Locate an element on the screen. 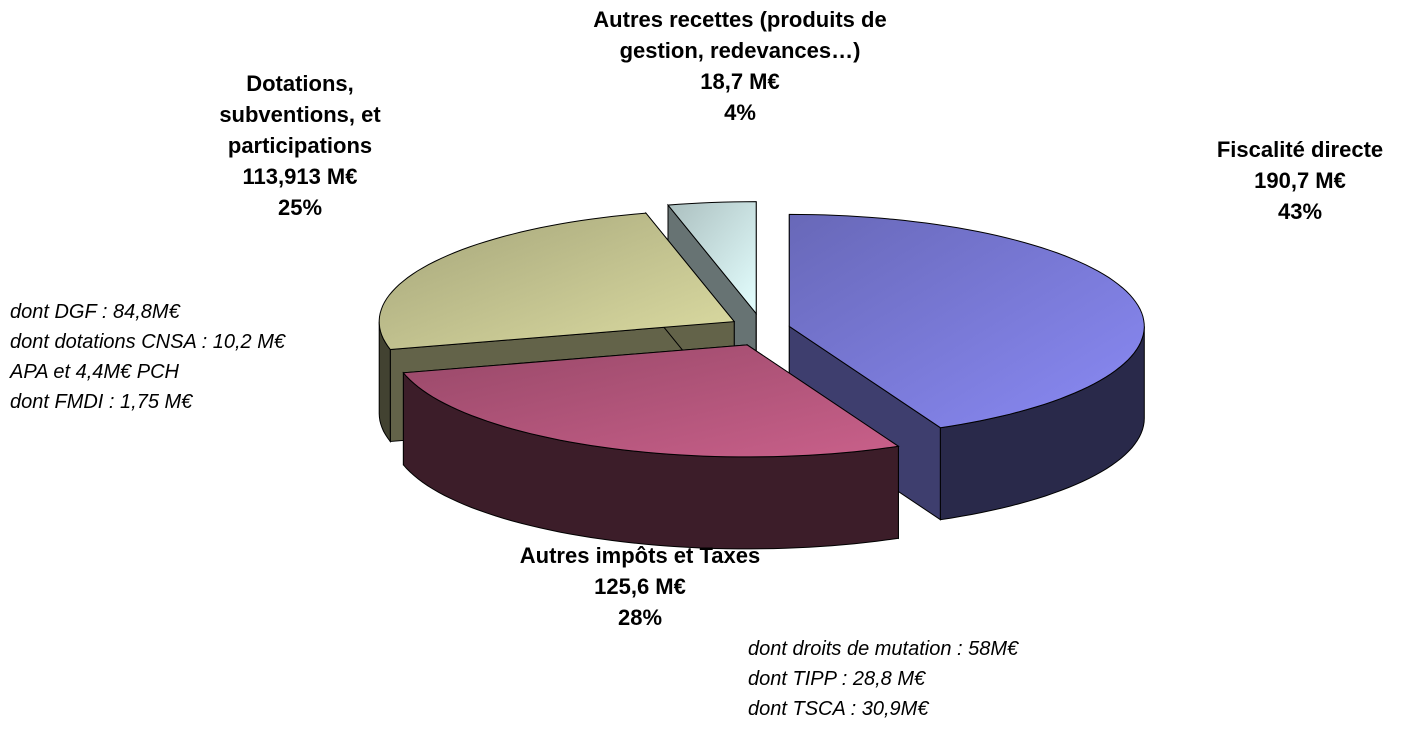  value-label: 25% is located at coordinates (300, 207).